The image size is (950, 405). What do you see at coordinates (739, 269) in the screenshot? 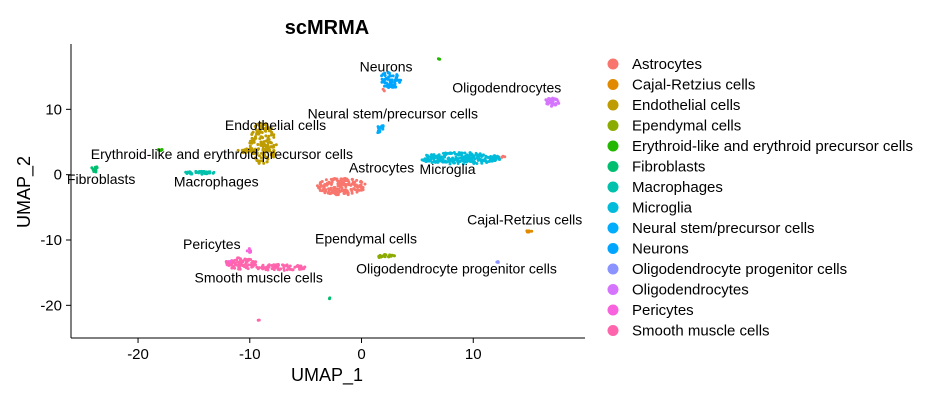
I see `legend-label: Oligodendrocyte progenitor cells` at bounding box center [739, 269].